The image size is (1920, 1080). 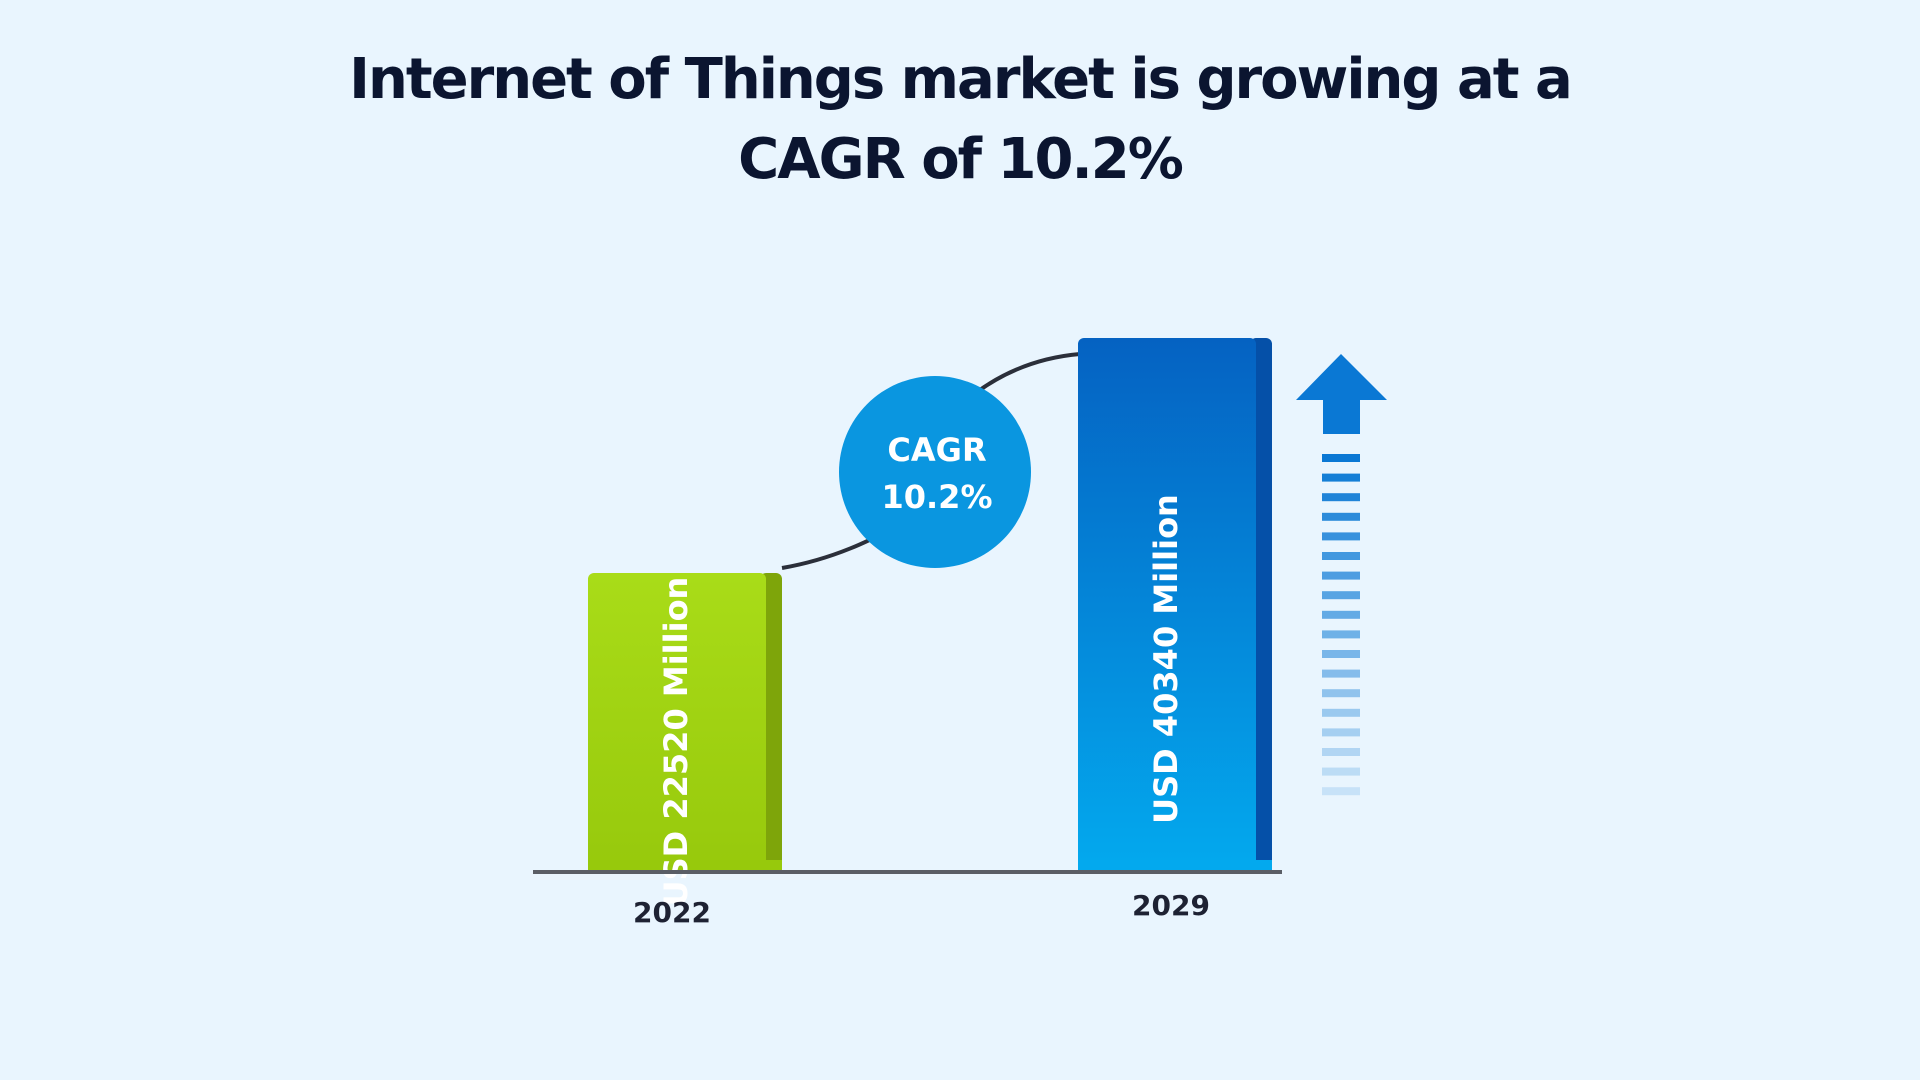 What do you see at coordinates (935, 472) in the screenshot?
I see `cagr-badge` at bounding box center [935, 472].